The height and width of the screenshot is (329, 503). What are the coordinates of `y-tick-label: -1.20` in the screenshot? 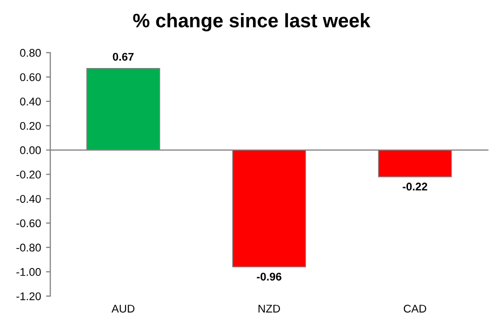 It's located at (28, 296).